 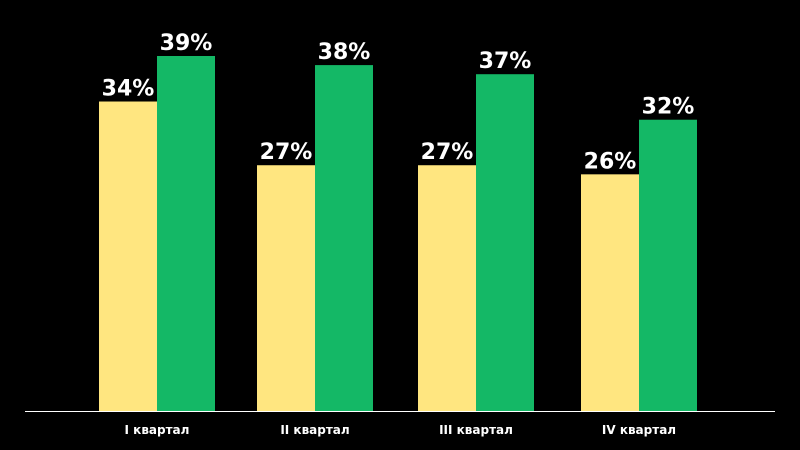 I want to click on value-label-s1-4: 26%, so click(x=610, y=161).